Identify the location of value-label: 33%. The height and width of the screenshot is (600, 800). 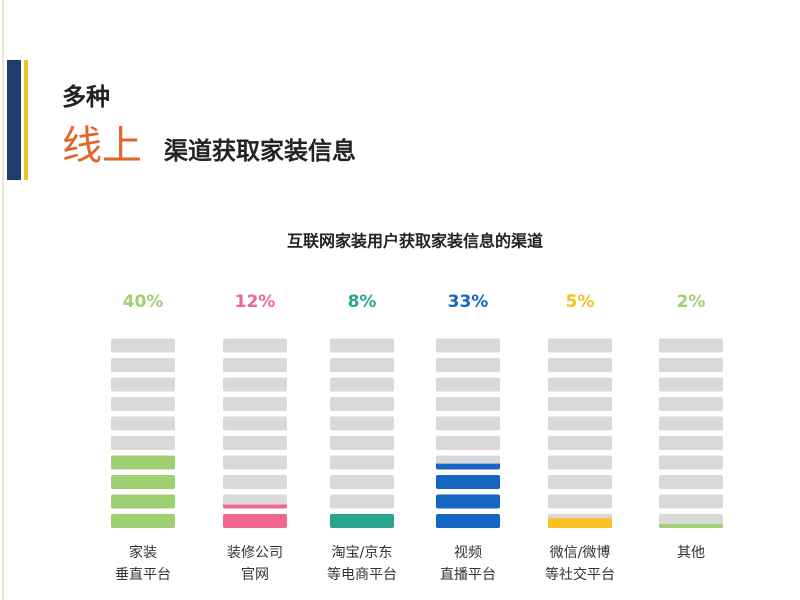
(468, 302).